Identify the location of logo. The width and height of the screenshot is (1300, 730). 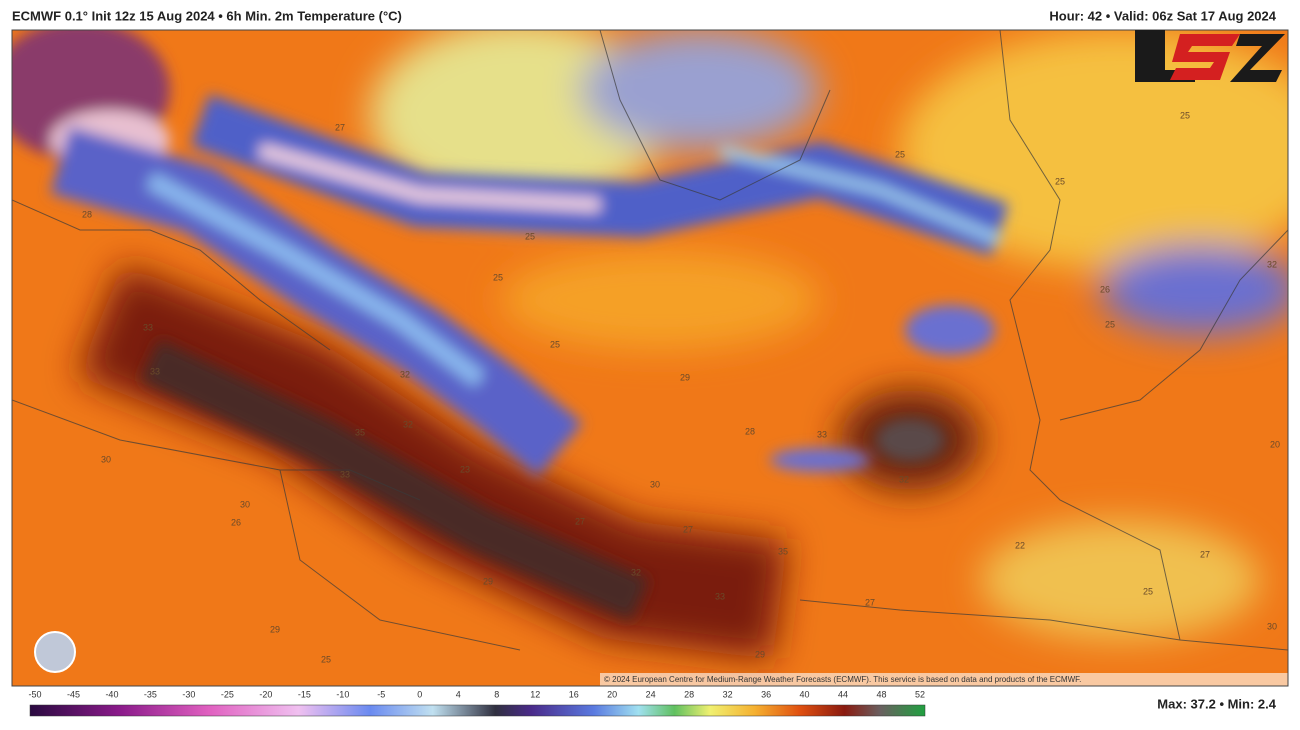
(1210, 56).